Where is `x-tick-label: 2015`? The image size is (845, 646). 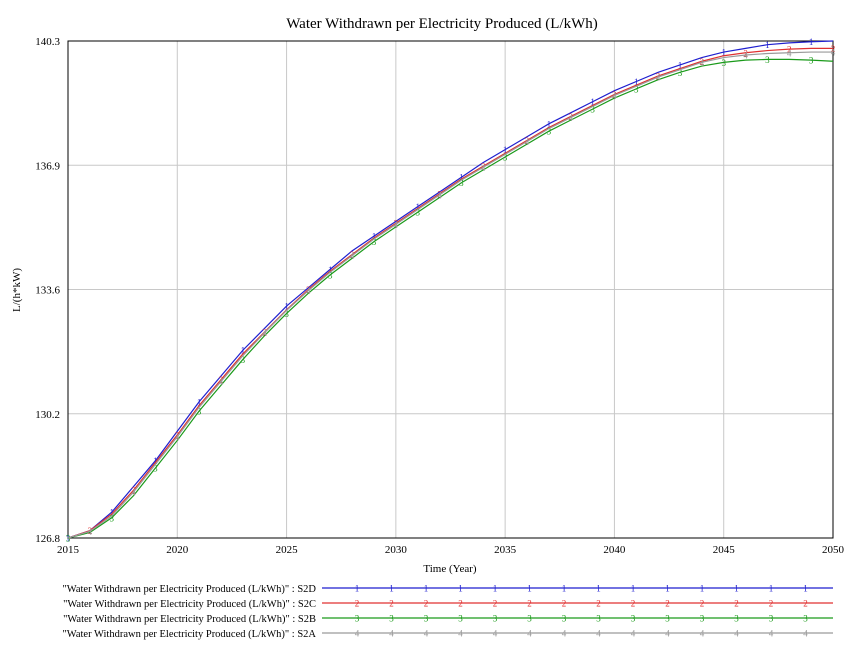
x-tick-label: 2015 is located at coordinates (68, 550).